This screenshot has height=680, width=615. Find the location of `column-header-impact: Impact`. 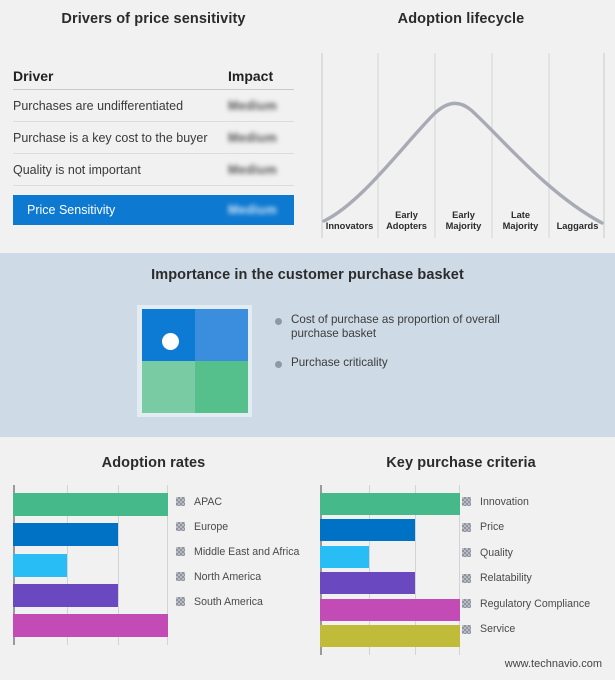

column-header-impact: Impact is located at coordinates (251, 75).